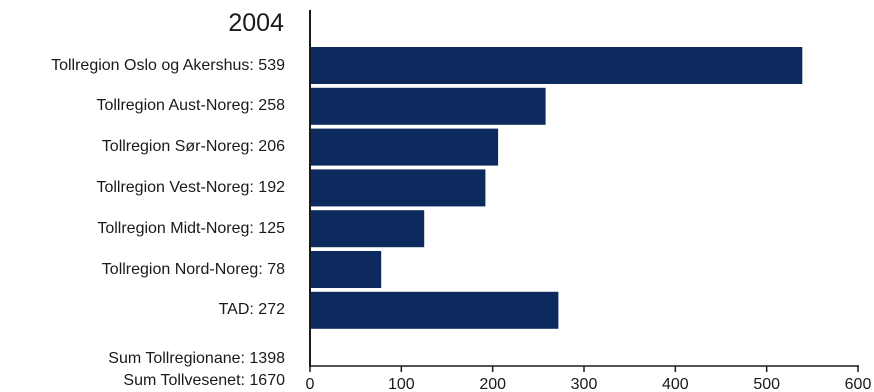  I want to click on category-label-4: Tollregion Vest-Noreg: 192, so click(190, 187).